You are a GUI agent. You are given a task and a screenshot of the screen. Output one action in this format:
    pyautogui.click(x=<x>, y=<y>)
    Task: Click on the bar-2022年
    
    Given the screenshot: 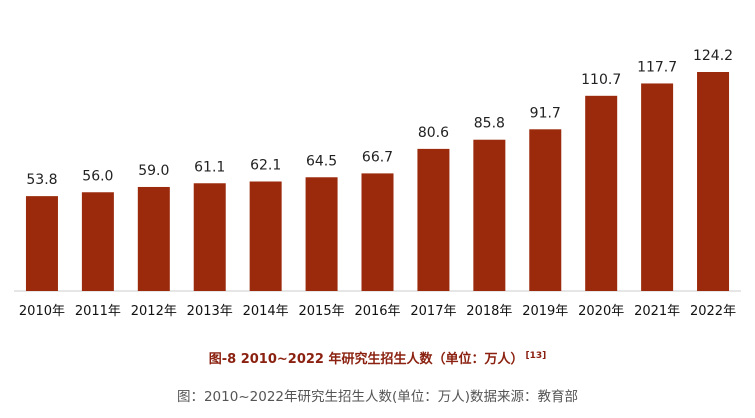 What is the action you would take?
    pyautogui.click(x=713, y=181)
    